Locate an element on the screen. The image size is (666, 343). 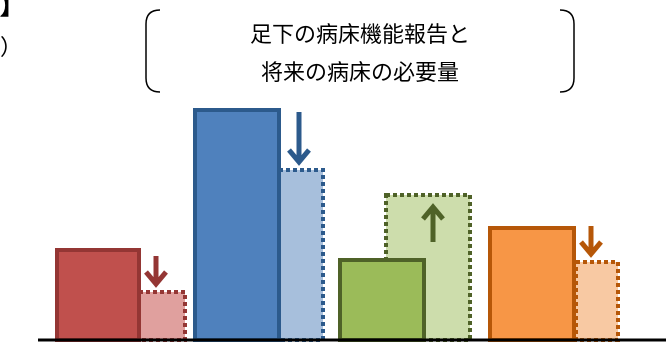
callout-left-bracket is located at coordinates (153, 51).